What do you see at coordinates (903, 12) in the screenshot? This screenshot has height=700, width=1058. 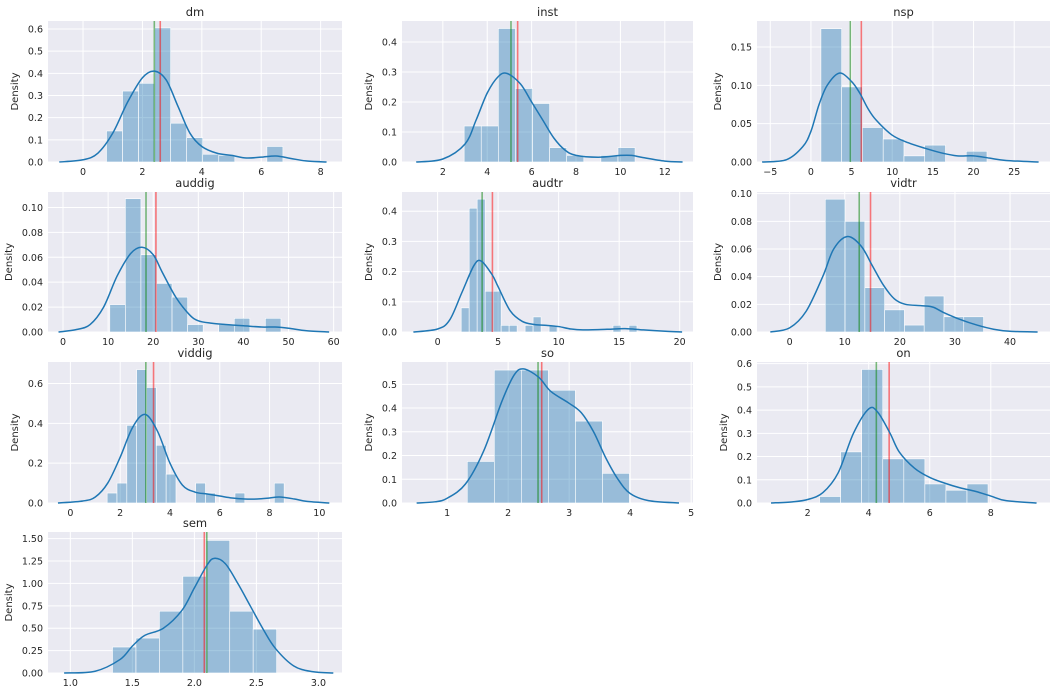 I see `subplot-title: nsp` at bounding box center [903, 12].